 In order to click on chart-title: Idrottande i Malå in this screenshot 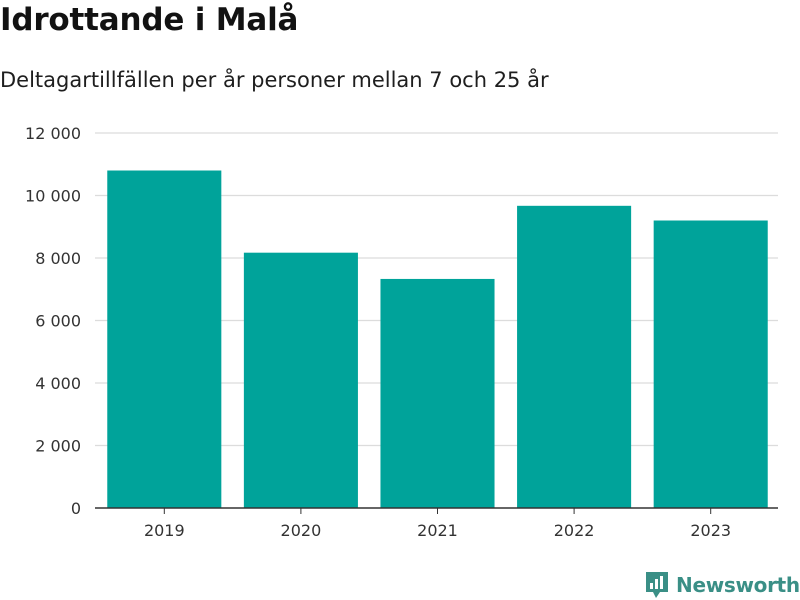, I will do `click(149, 20)`.